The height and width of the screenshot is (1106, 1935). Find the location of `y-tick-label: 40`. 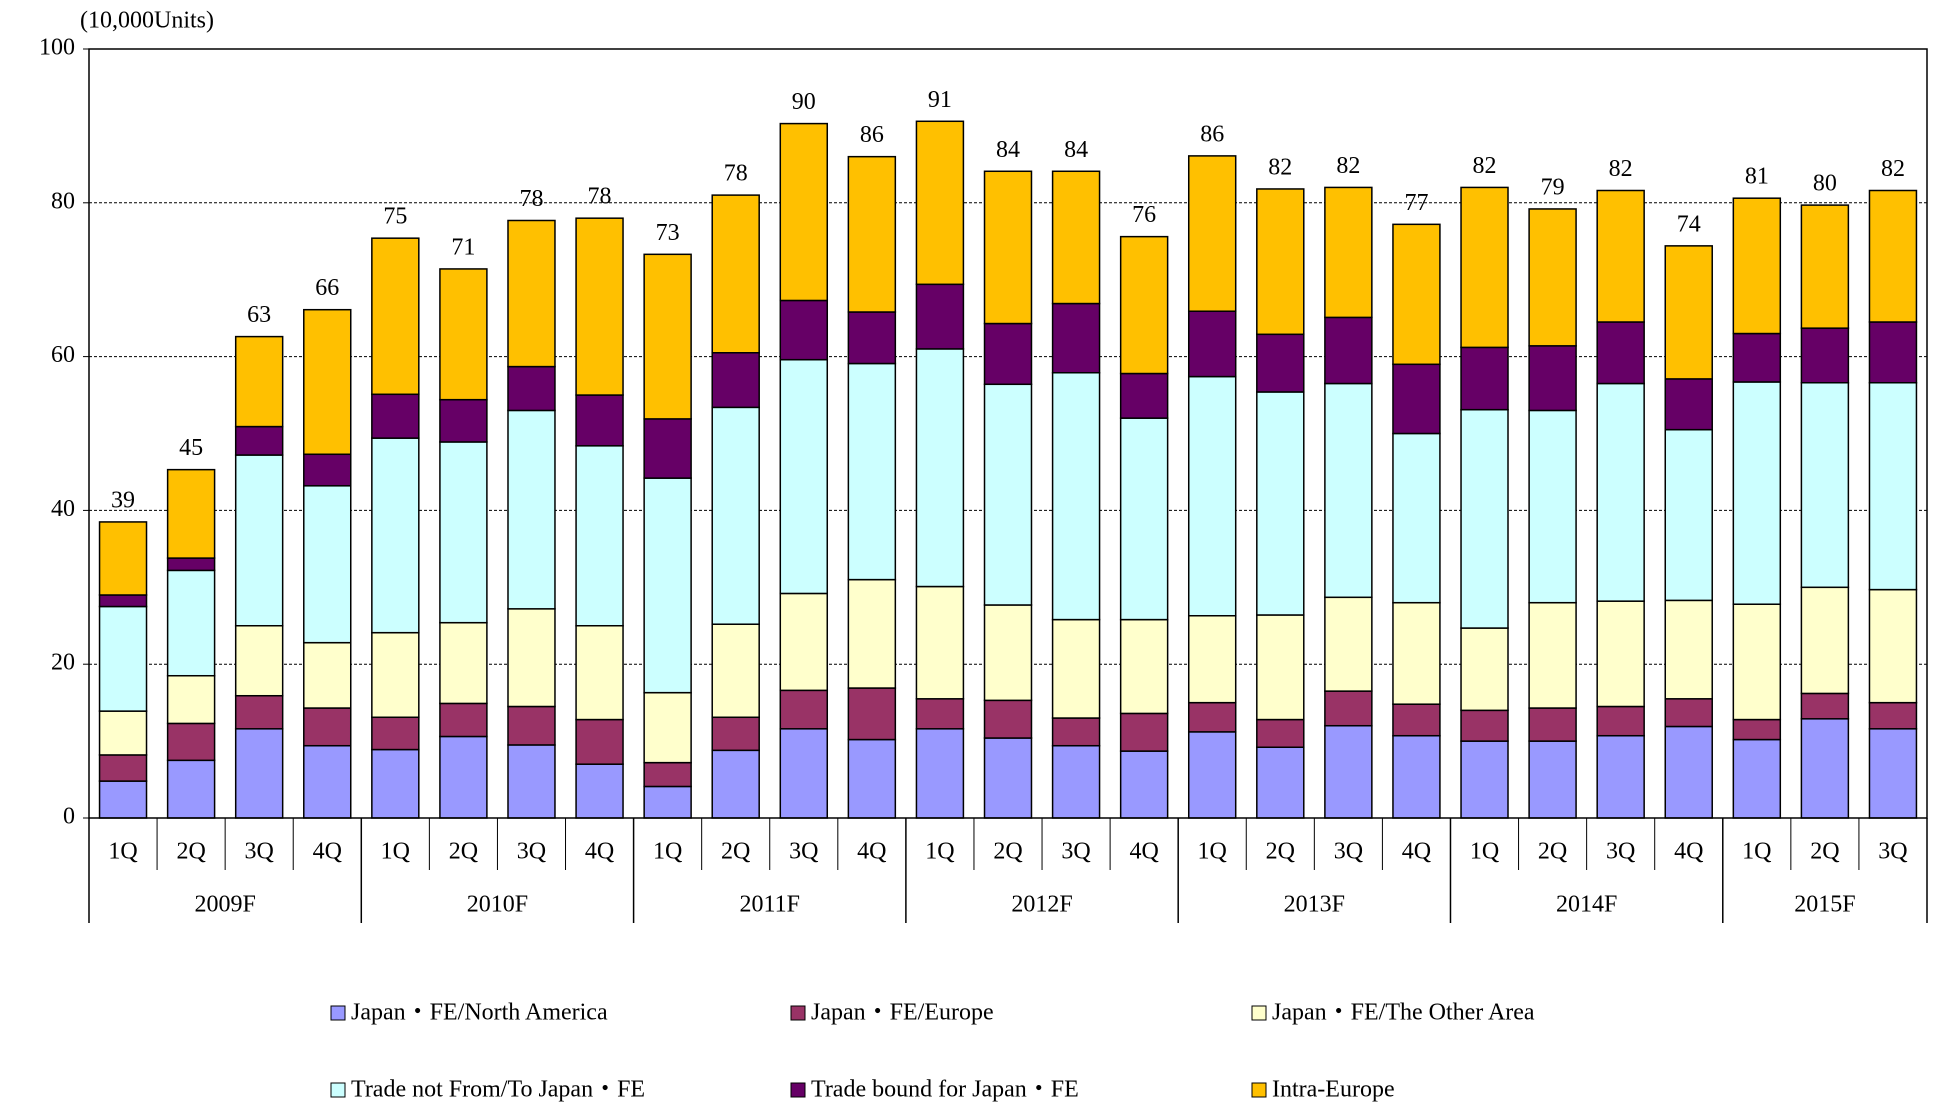

y-tick-label: 40 is located at coordinates (63, 509).